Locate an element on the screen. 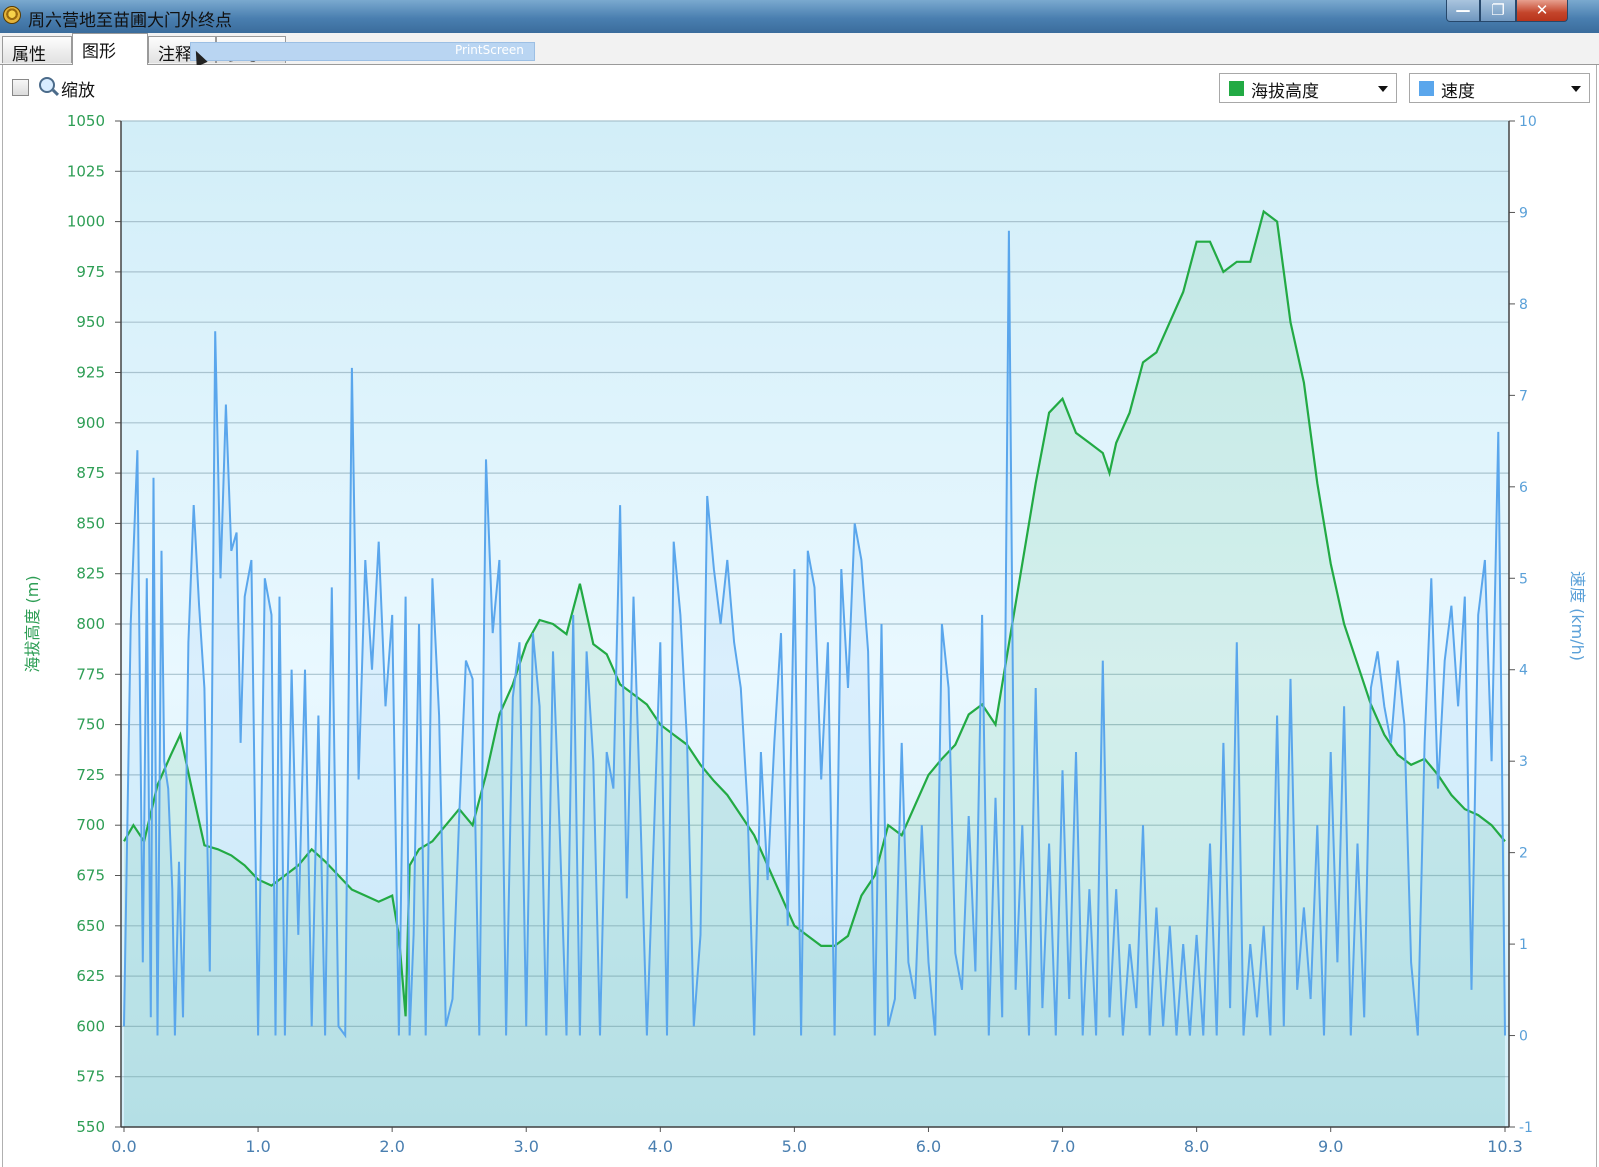 The height and width of the screenshot is (1167, 1599). restore-icon: ❐ is located at coordinates (1498, 10).